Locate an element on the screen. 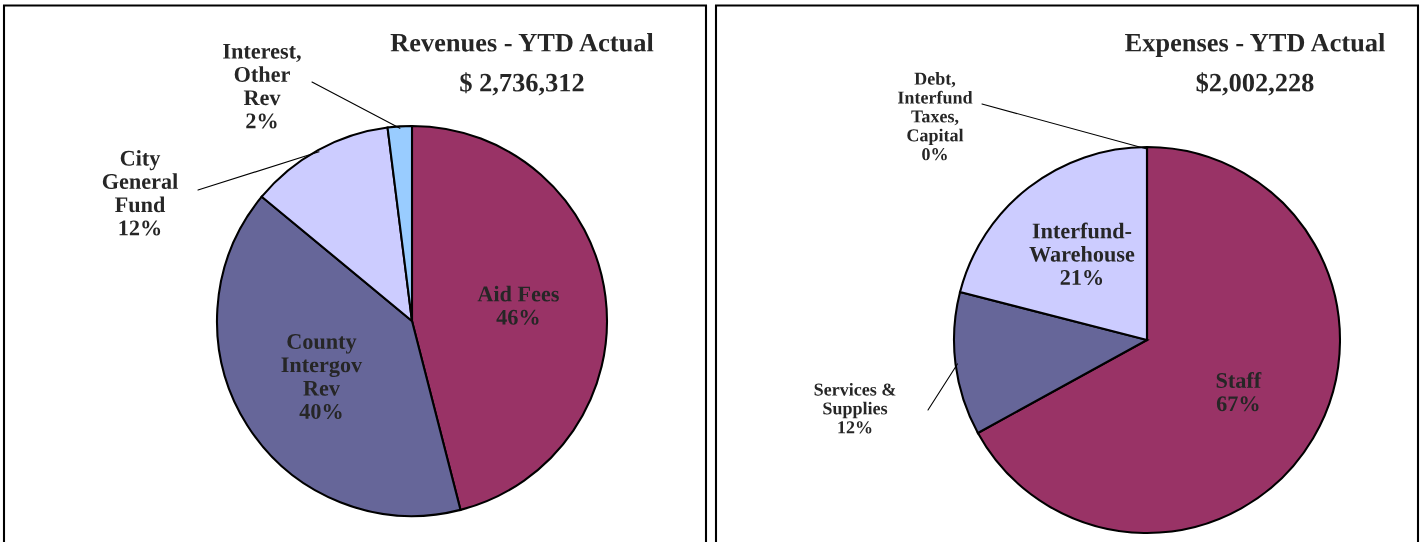 The height and width of the screenshot is (542, 1426). category-label: Debt, Interfund Taxes, Capital is located at coordinates (935, 109).